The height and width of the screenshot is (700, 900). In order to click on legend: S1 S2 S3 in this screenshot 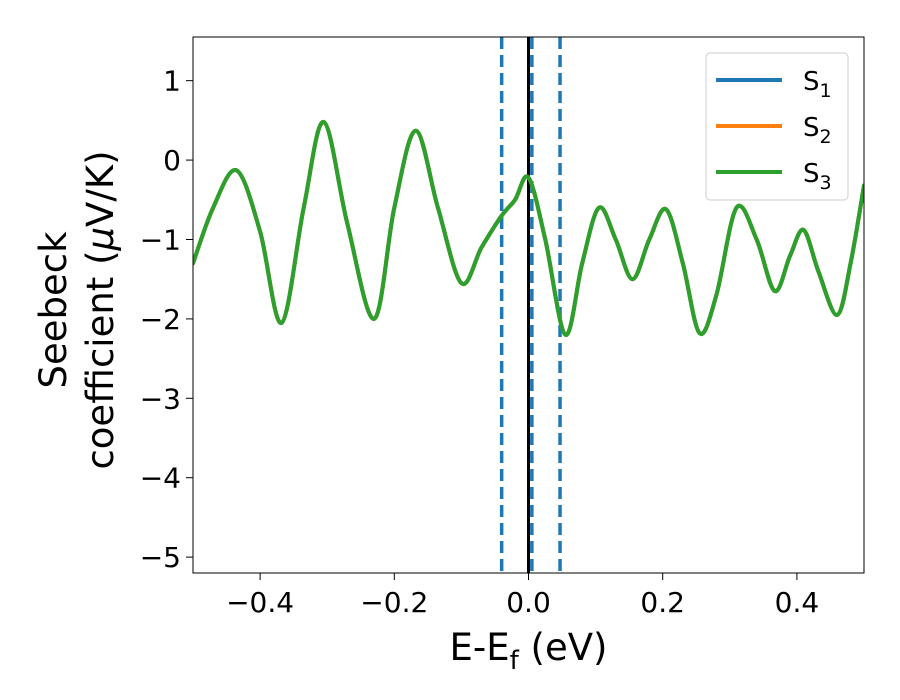, I will do `click(777, 126)`.